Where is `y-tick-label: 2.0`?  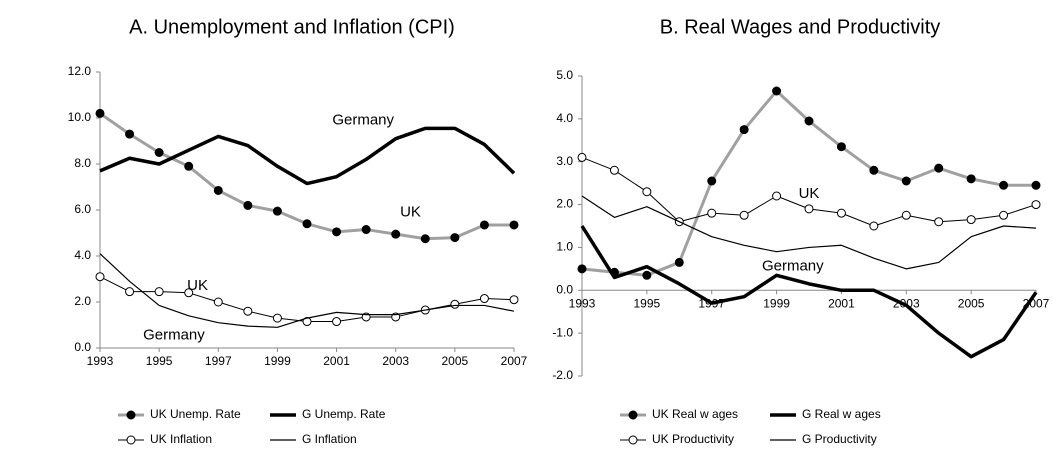 y-tick-label: 2.0 is located at coordinates (564, 204).